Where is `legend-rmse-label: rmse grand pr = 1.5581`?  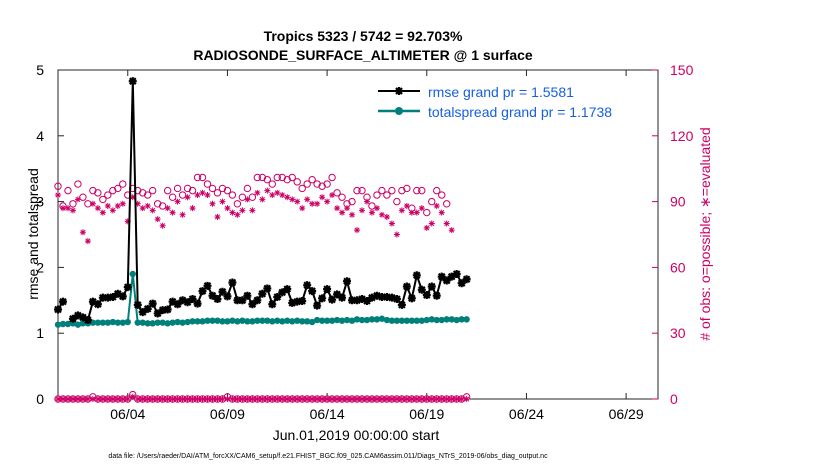
legend-rmse-label: rmse grand pr = 1.5581 is located at coordinates (501, 92).